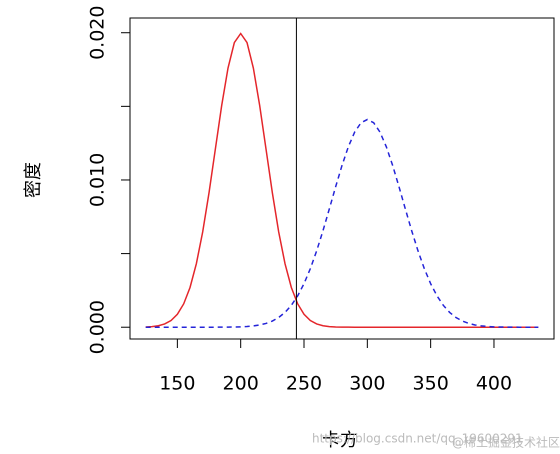 This screenshot has height=454, width=560. I want to click on watermark: https://blog.csdn.net/qq_19600291, so click(417, 439).